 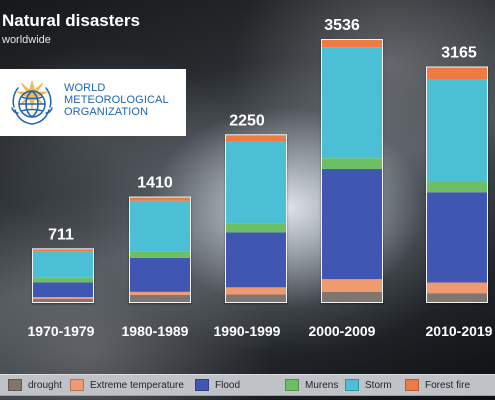 I want to click on bar-segment-1980-1989-storm, so click(x=160, y=226).